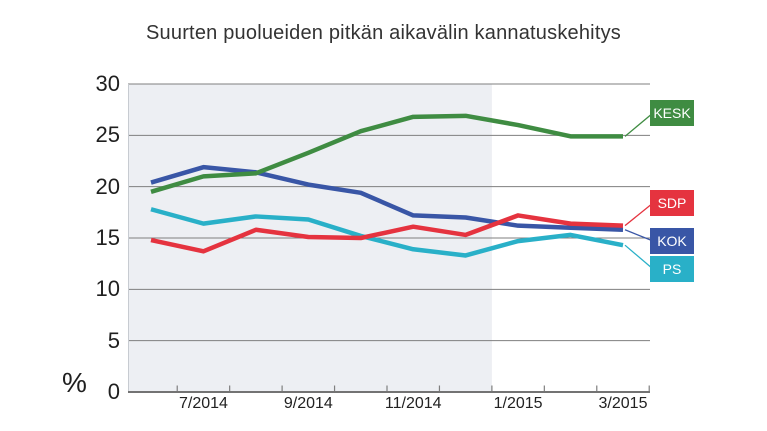 The height and width of the screenshot is (431, 767). I want to click on legend-label-KOK: KOK, so click(672, 241).